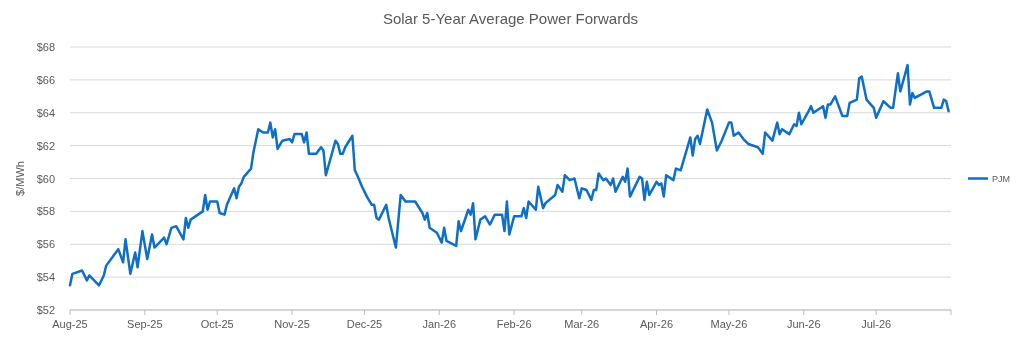 This screenshot has height=341, width=1024. Describe the element at coordinates (45, 277) in the screenshot. I see `y-tick-label: $54` at that location.